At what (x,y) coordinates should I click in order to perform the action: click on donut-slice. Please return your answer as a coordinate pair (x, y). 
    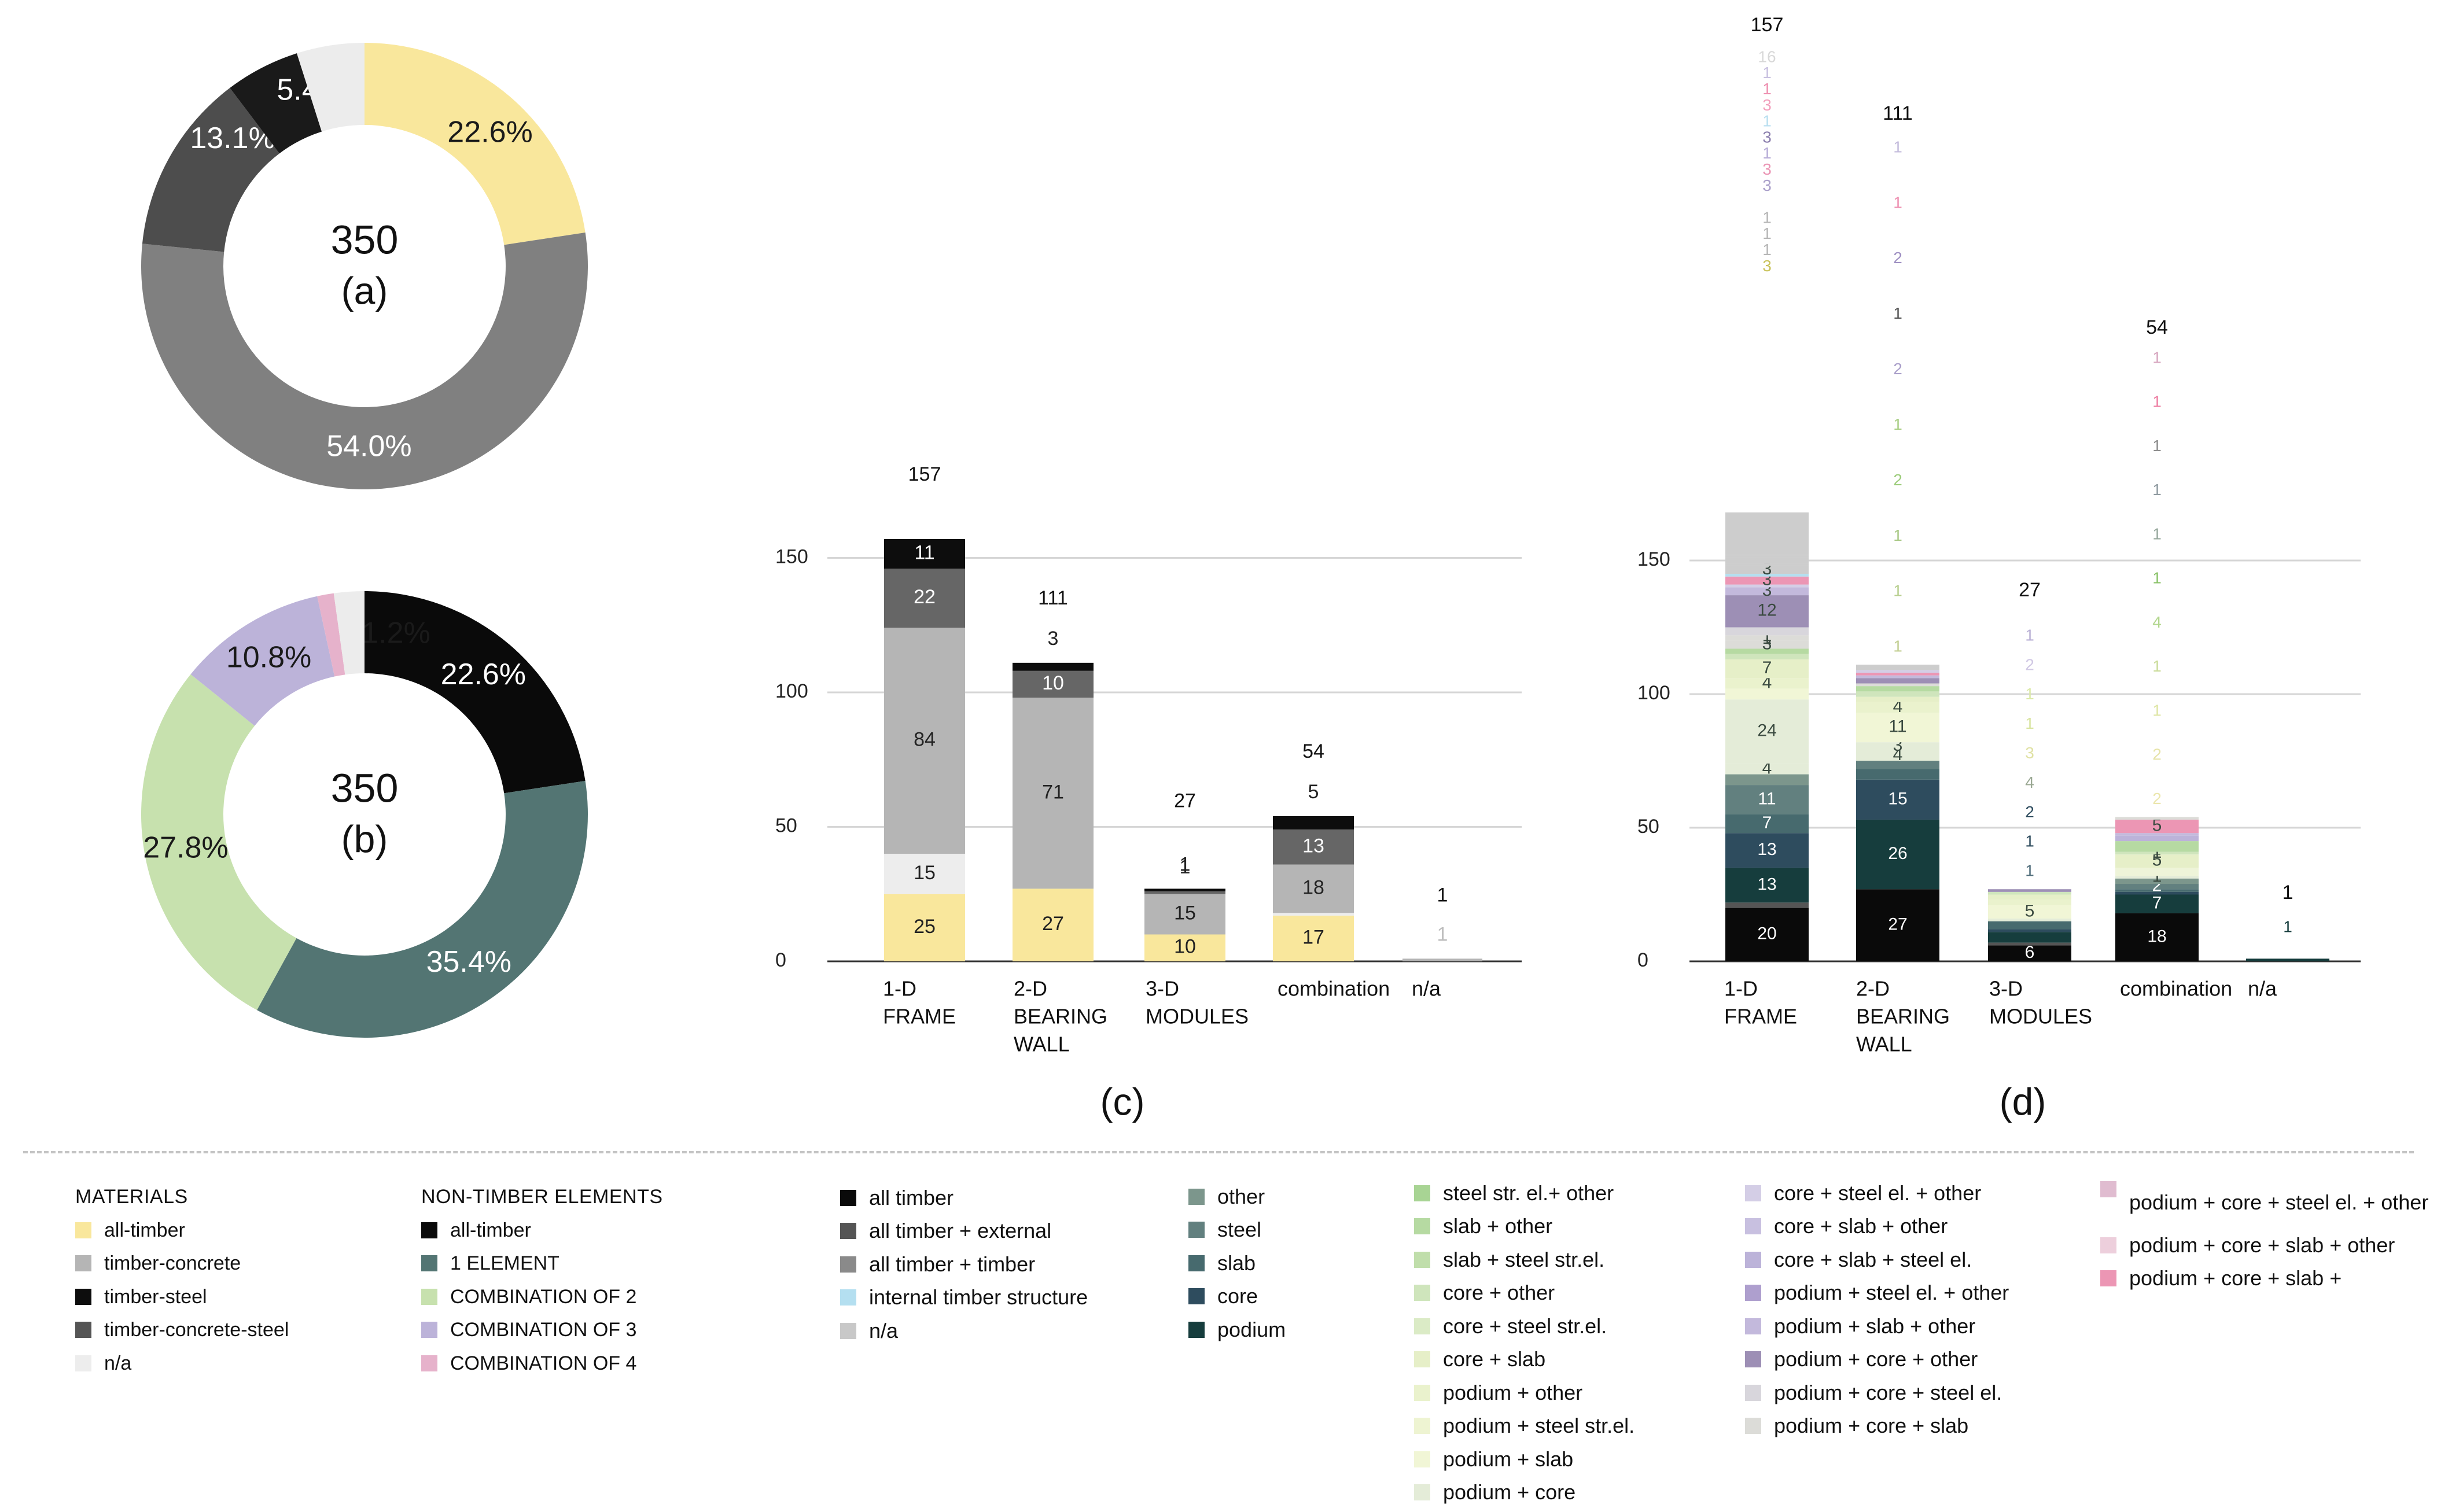
    Looking at the image, I should click on (475, 144).